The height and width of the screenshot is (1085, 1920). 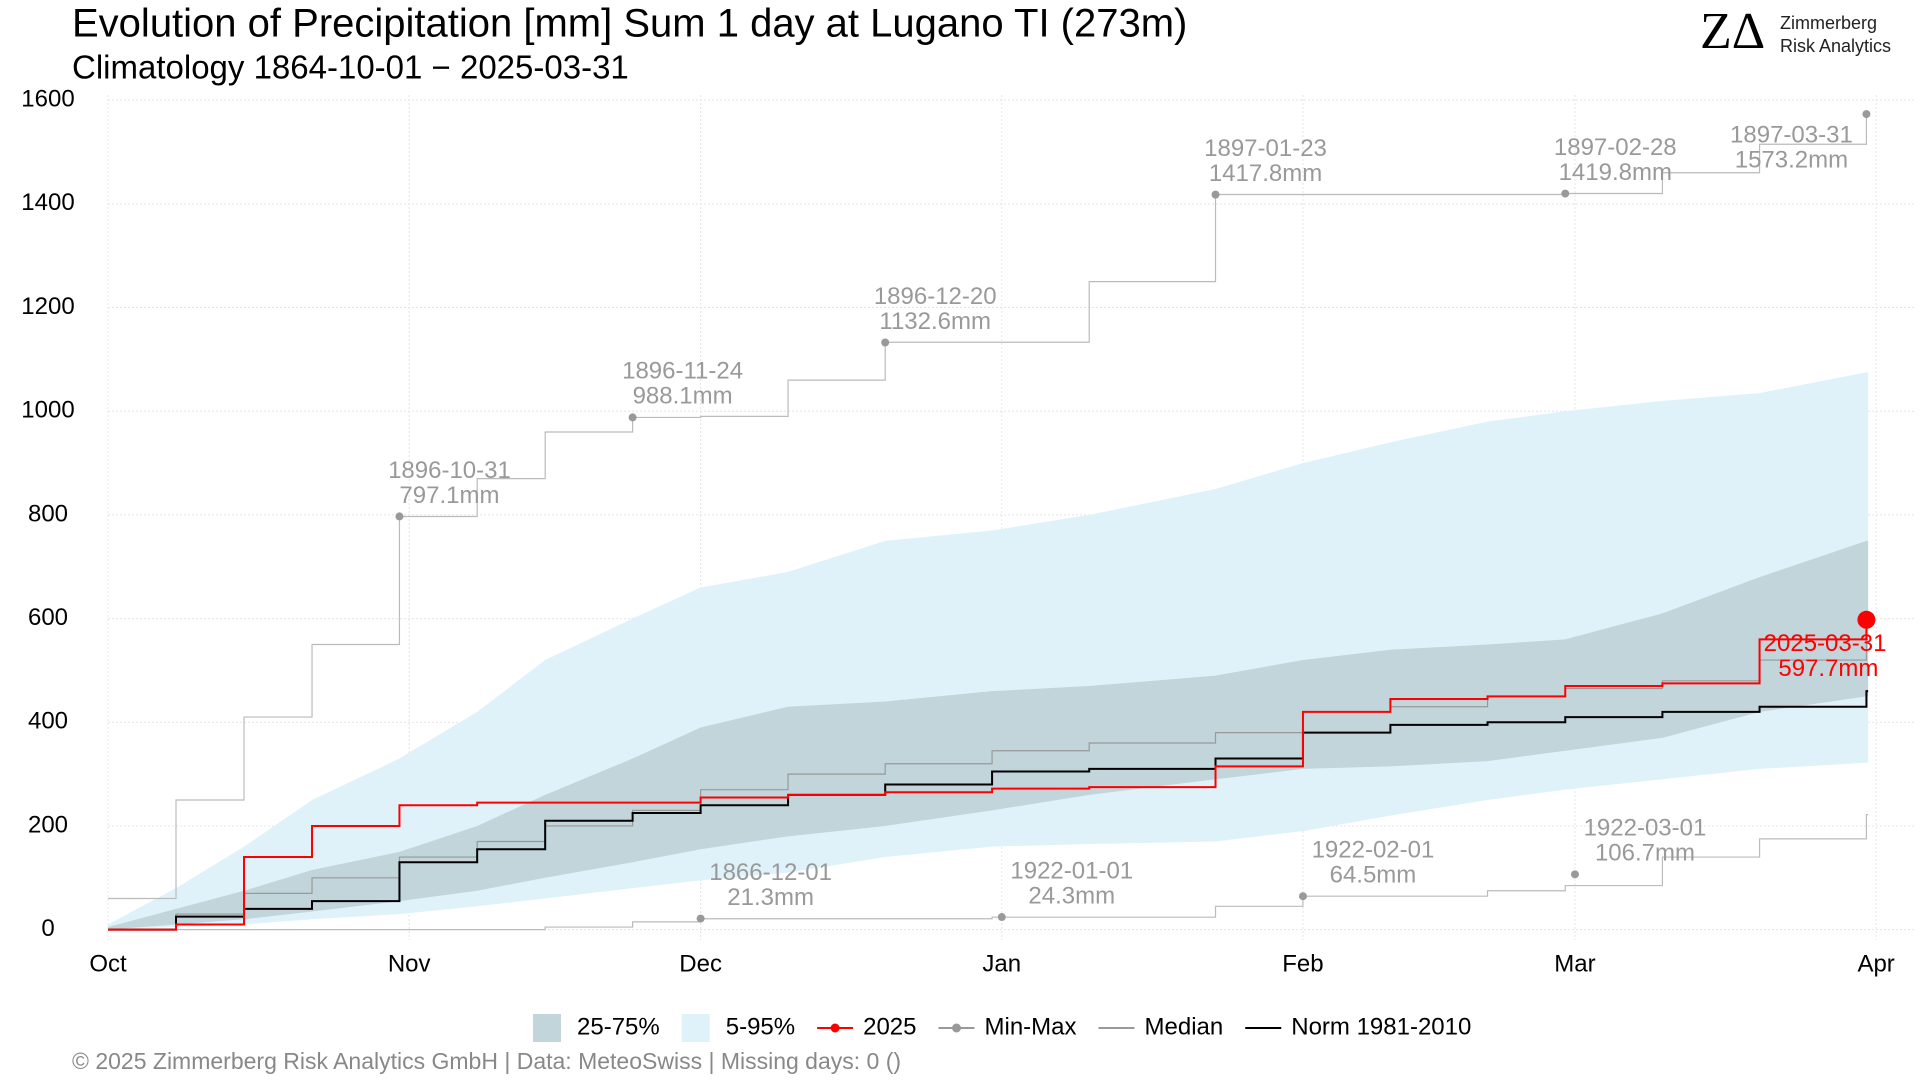 What do you see at coordinates (988, 872) in the screenshot?
I see `series-line` at bounding box center [988, 872].